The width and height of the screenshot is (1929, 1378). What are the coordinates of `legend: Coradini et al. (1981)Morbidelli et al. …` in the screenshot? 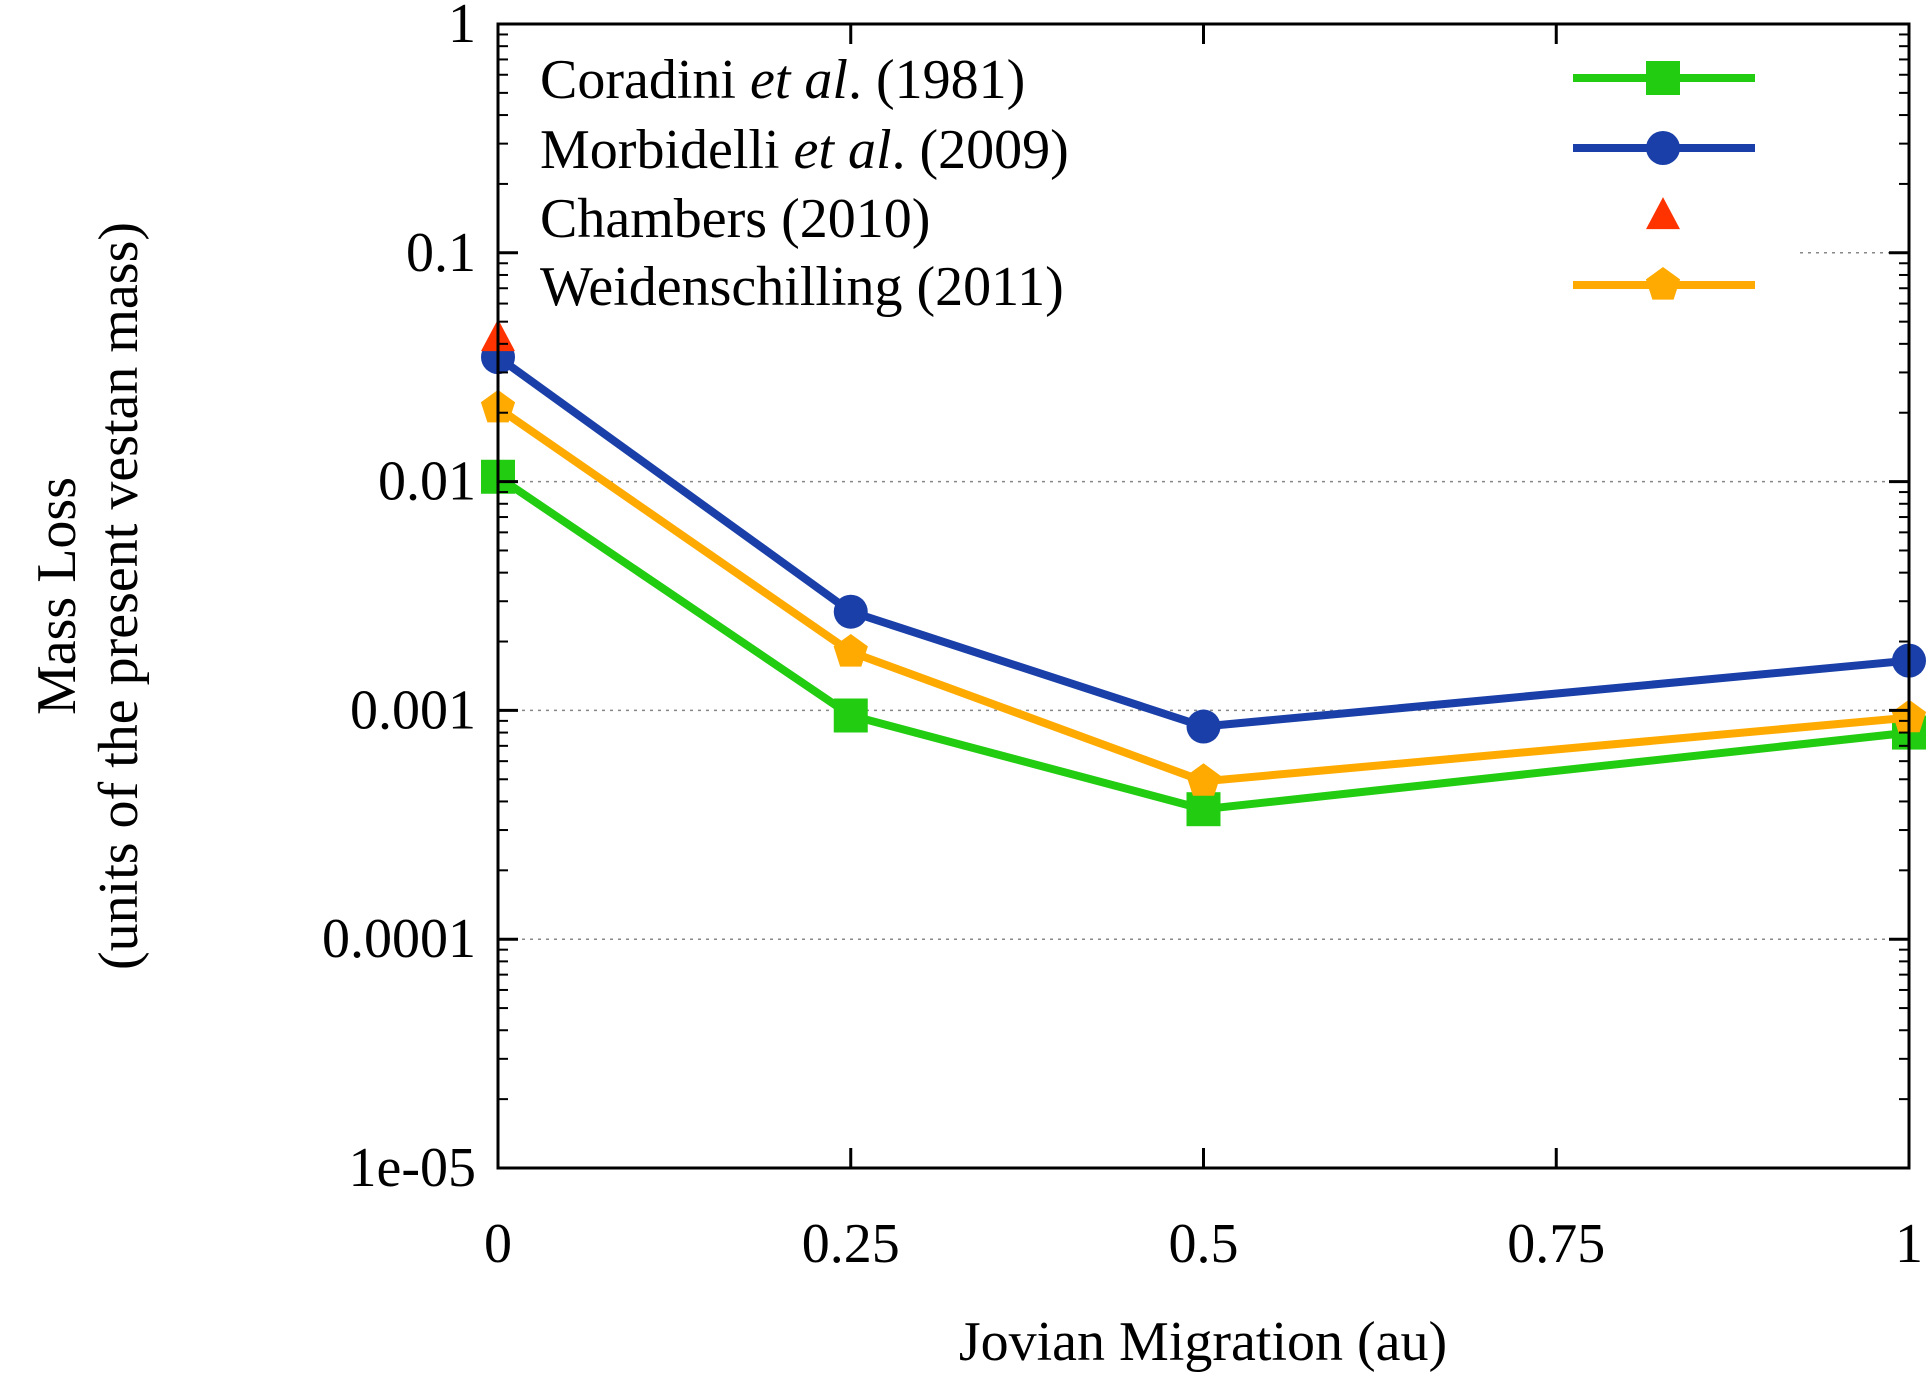 It's located at (1147, 183).